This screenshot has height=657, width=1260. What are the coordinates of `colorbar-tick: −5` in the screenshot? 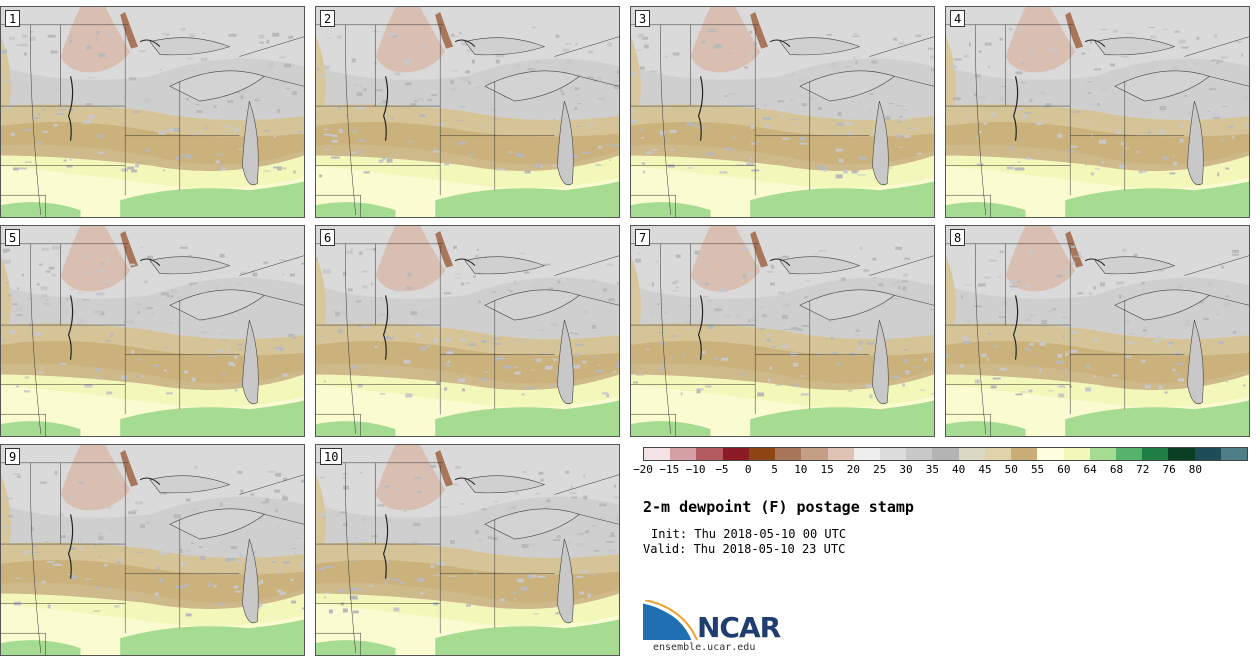 It's located at (722, 469).